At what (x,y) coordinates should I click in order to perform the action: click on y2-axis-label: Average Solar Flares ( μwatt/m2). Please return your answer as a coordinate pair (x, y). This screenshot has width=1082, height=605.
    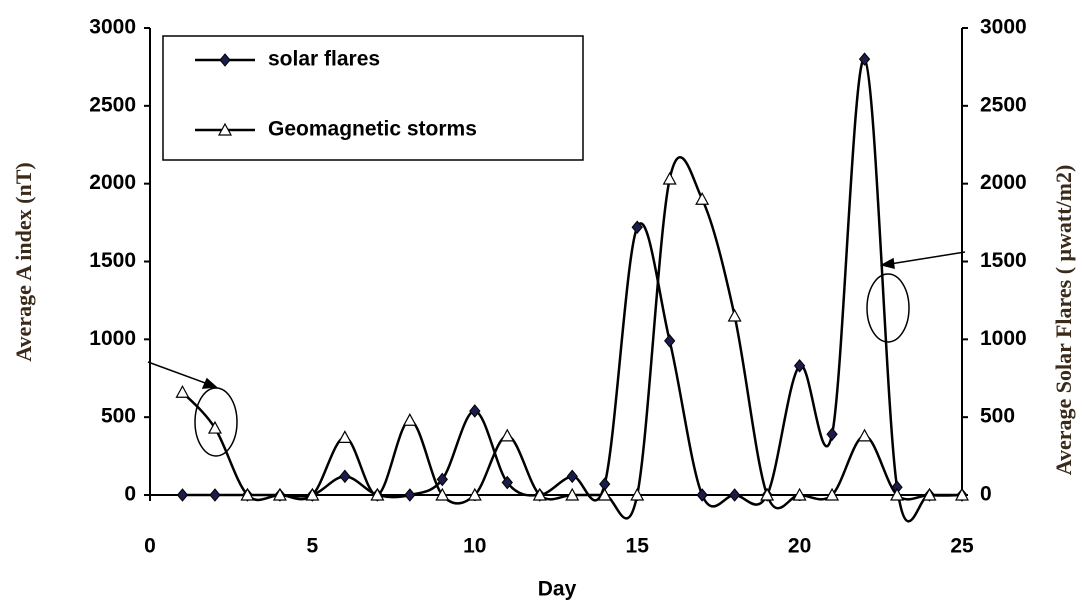
    Looking at the image, I should click on (1063, 320).